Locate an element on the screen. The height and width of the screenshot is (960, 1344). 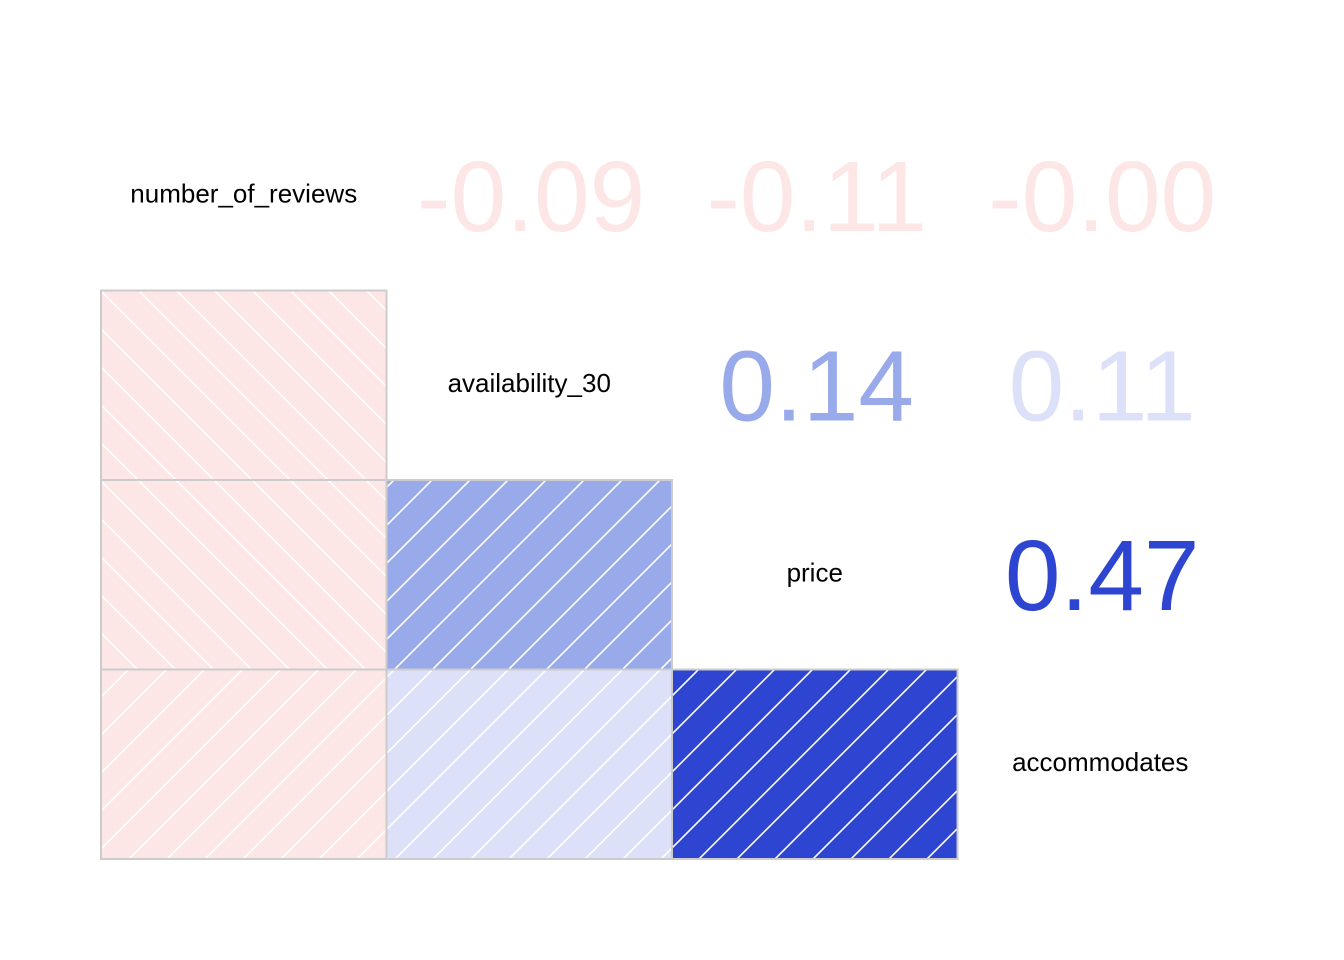
variable-label-accommodates: accommodates is located at coordinates (1100, 762).